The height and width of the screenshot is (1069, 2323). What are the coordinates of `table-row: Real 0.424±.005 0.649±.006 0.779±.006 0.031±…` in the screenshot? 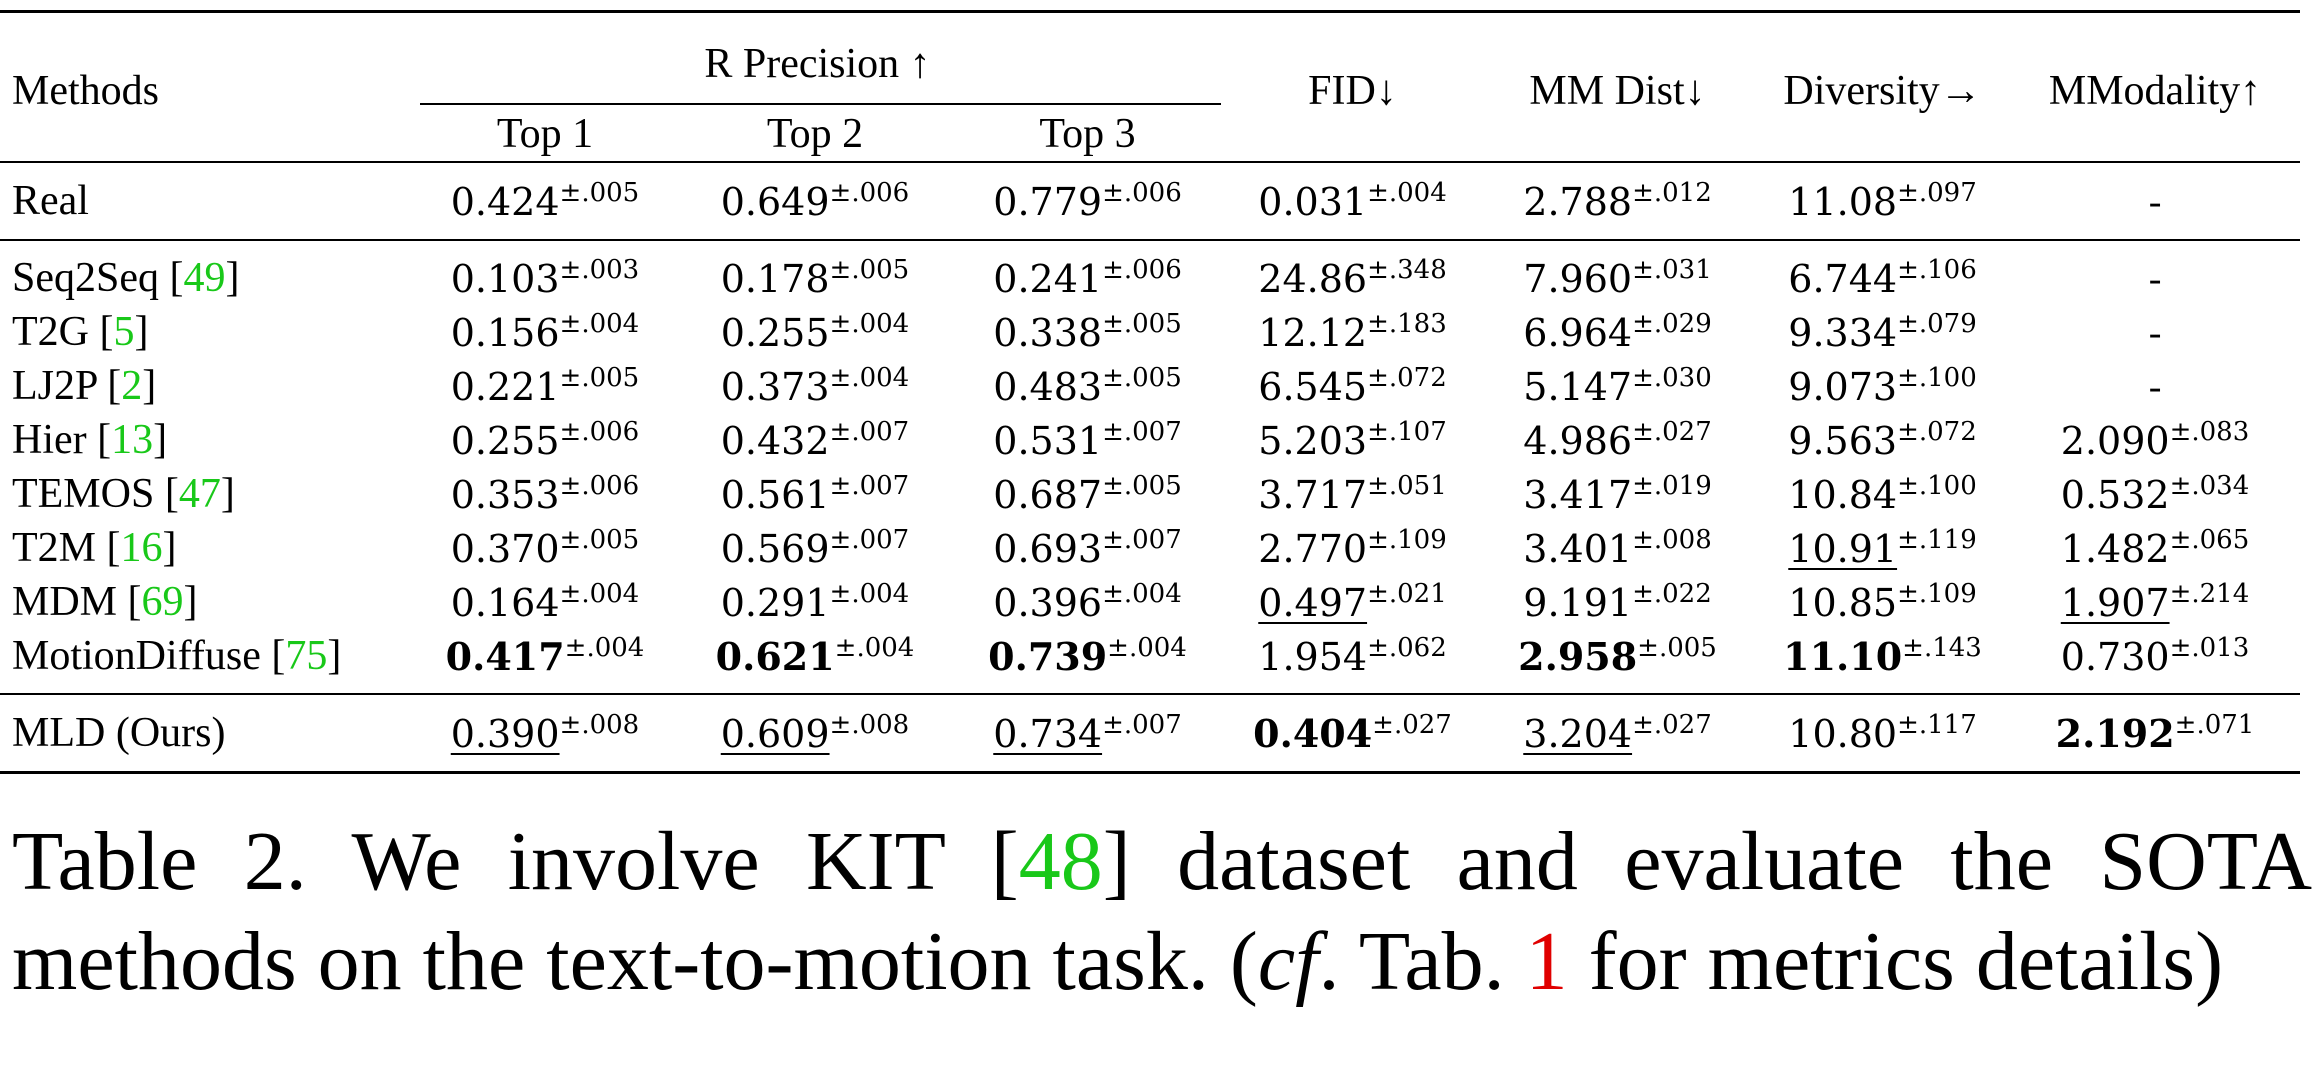 It's located at (1150, 200).